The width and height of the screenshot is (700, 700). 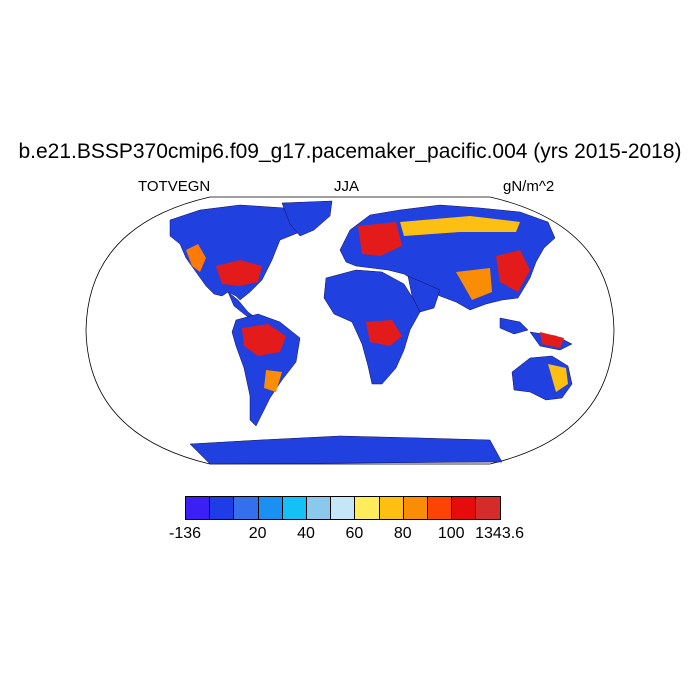 What do you see at coordinates (402, 533) in the screenshot?
I see `colorbar-tick-label: 80` at bounding box center [402, 533].